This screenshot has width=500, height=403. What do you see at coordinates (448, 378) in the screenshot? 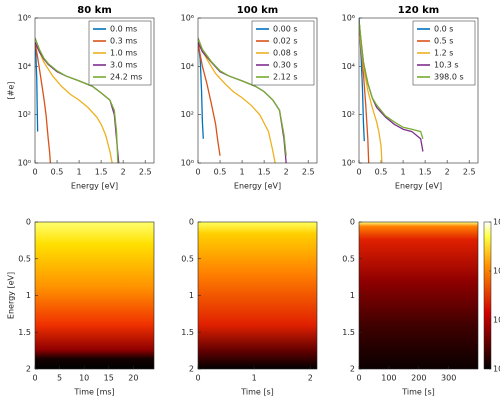
I see `x-tick-label: 300` at bounding box center [448, 378].